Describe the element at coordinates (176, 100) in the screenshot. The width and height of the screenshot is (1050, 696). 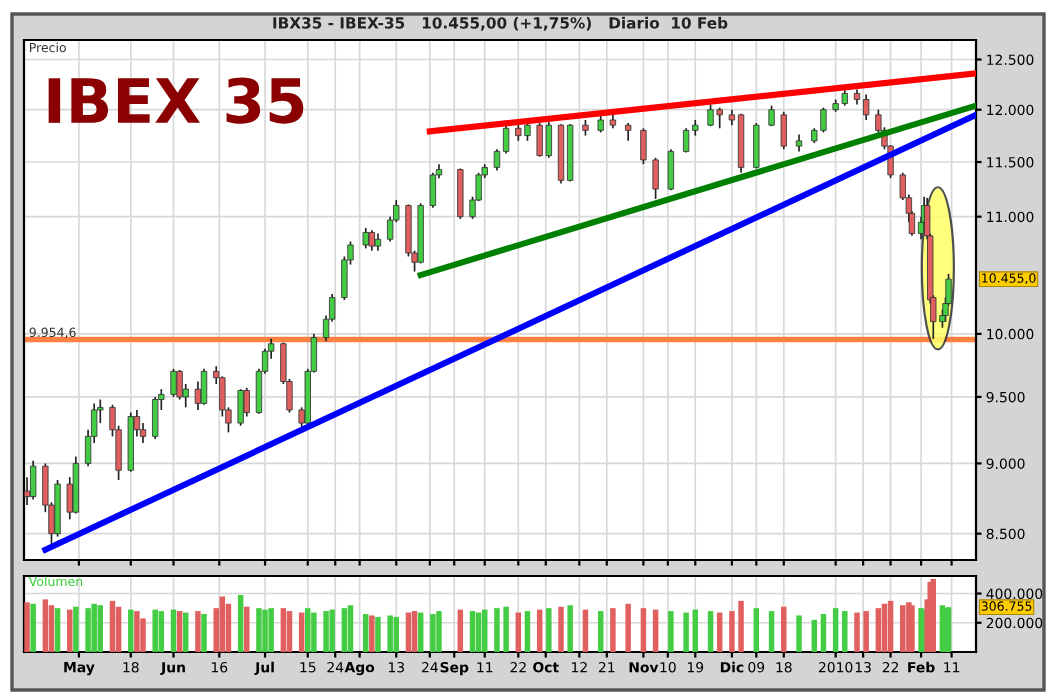
I see `chart-title: IBEX 35` at that location.